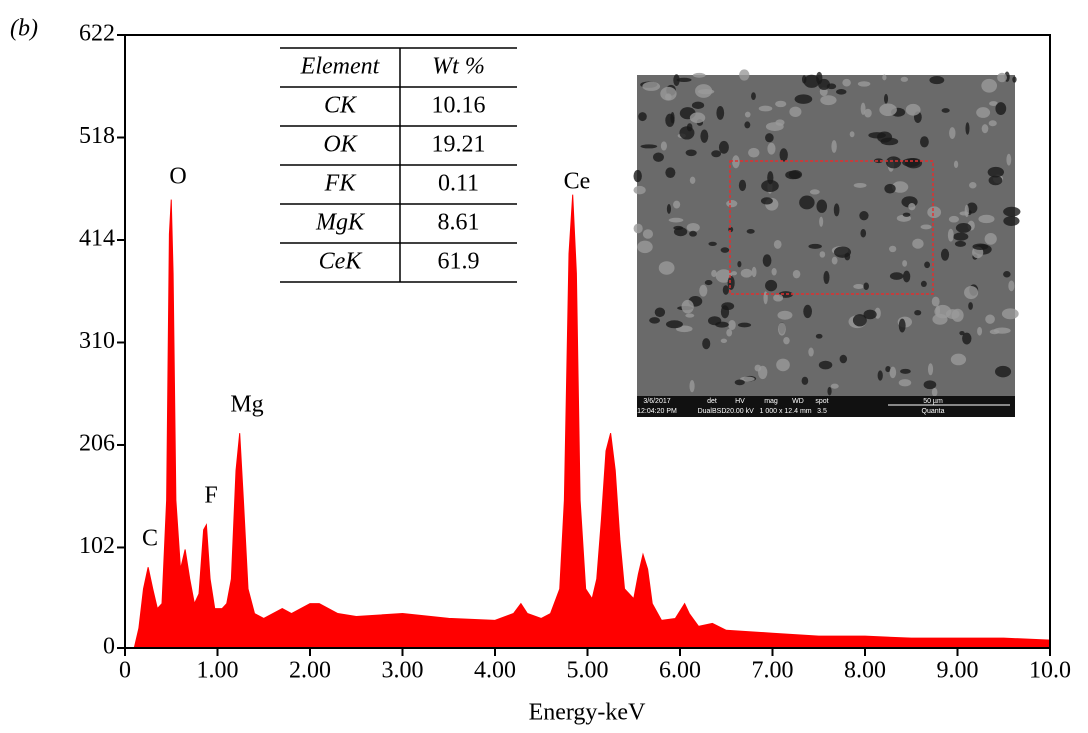 Image resolution: width=1088 pixels, height=733 pixels. I want to click on x-tick-label: 0, so click(125, 671).